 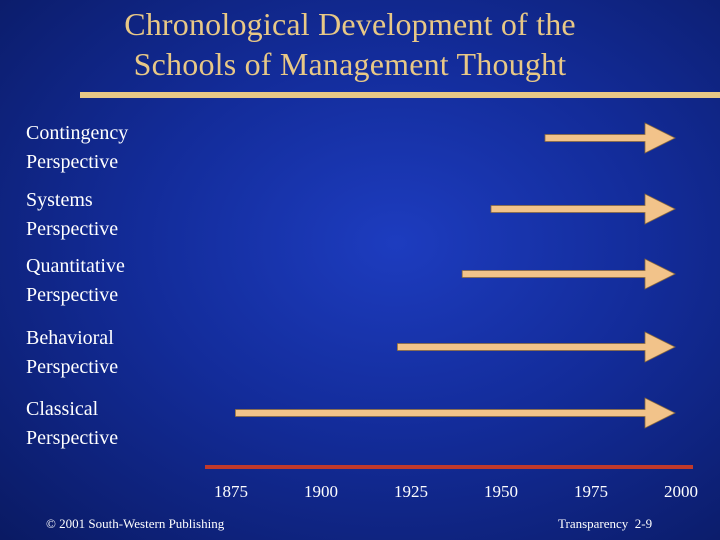 I want to click on label-behavioral: Behavioral Perspective, so click(x=72, y=353).